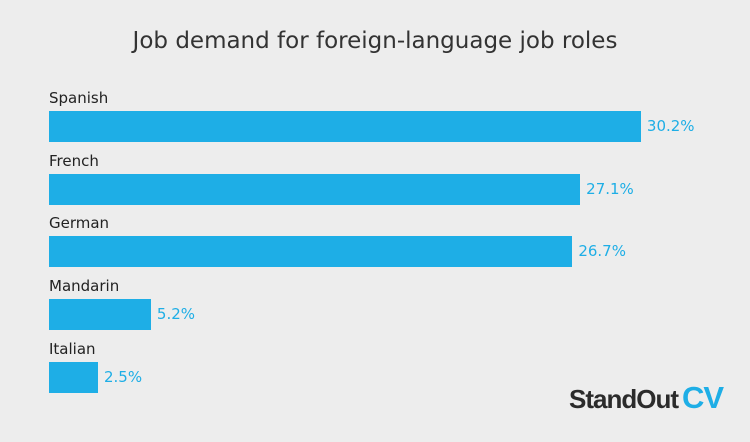  Describe the element at coordinates (345, 126) in the screenshot. I see `bar-spanish` at that location.